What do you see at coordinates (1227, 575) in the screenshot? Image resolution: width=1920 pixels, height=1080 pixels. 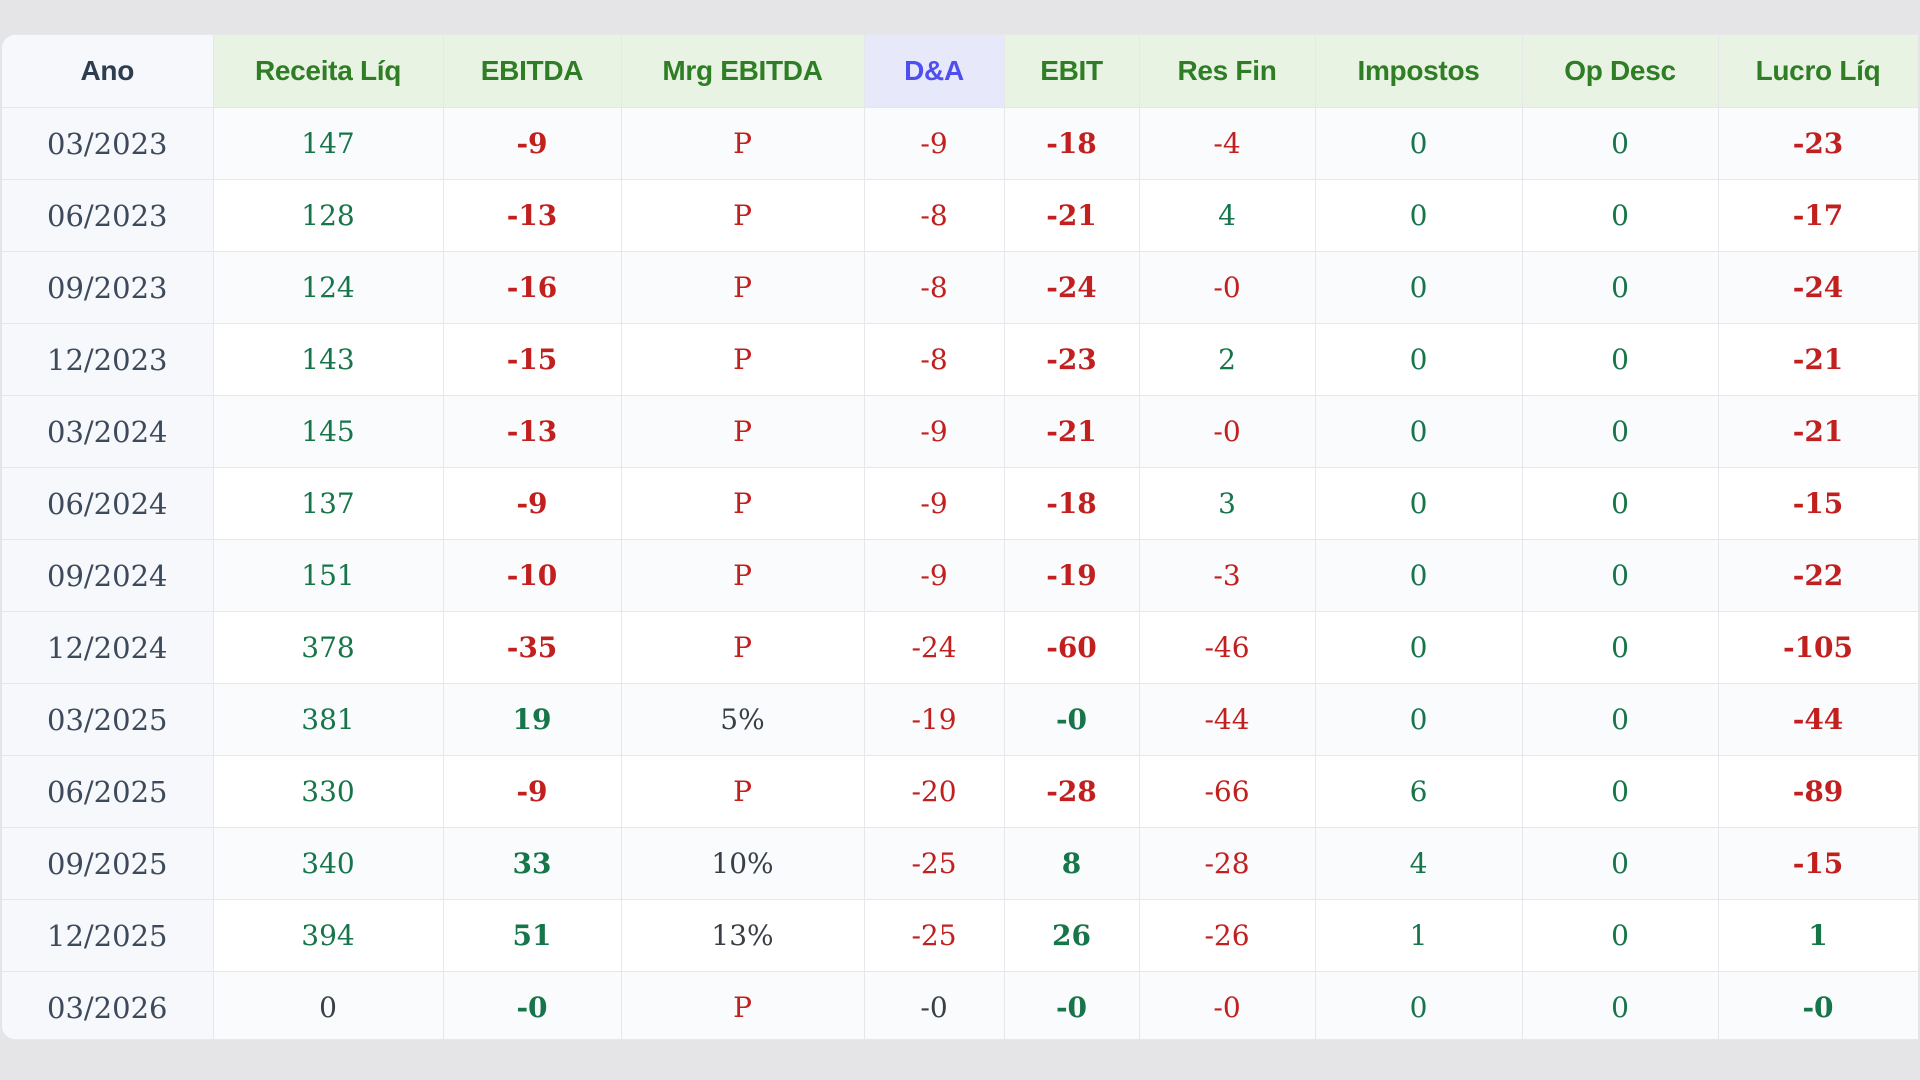 I see `cell-resfin: -3` at bounding box center [1227, 575].